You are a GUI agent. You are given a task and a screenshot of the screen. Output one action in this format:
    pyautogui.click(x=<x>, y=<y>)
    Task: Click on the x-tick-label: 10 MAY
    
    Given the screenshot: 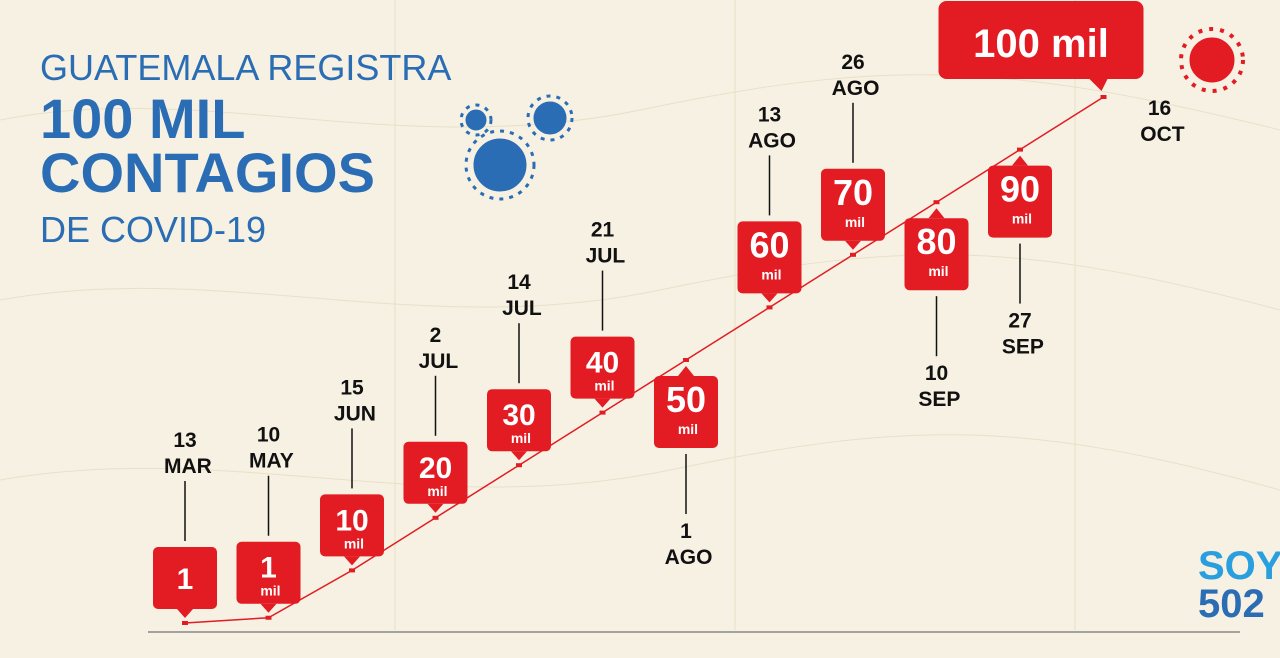 What is the action you would take?
    pyautogui.click(x=268, y=448)
    